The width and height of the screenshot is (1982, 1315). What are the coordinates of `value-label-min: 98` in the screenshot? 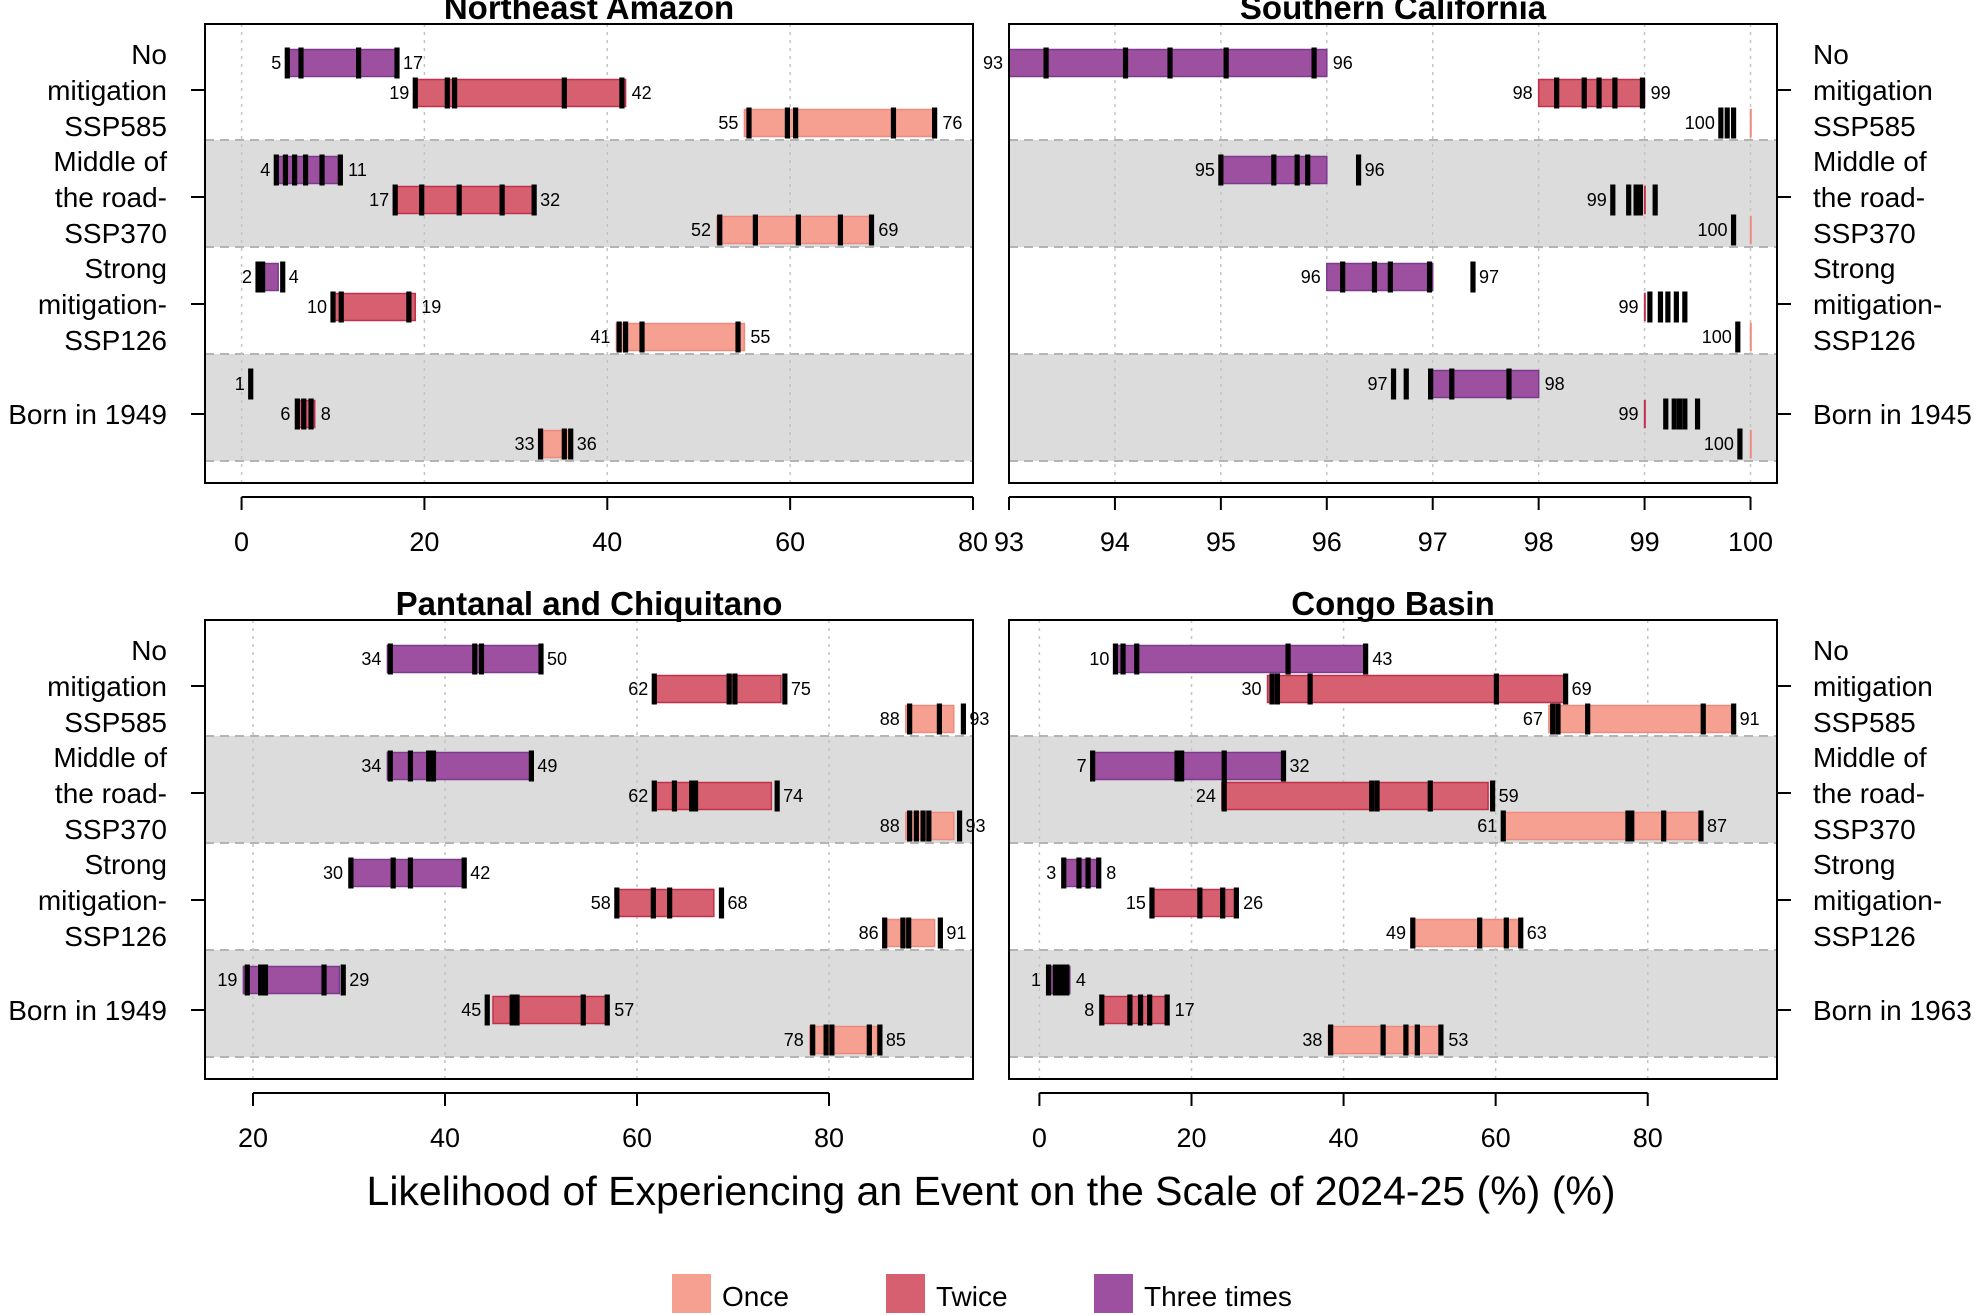 It's located at (1523, 93).